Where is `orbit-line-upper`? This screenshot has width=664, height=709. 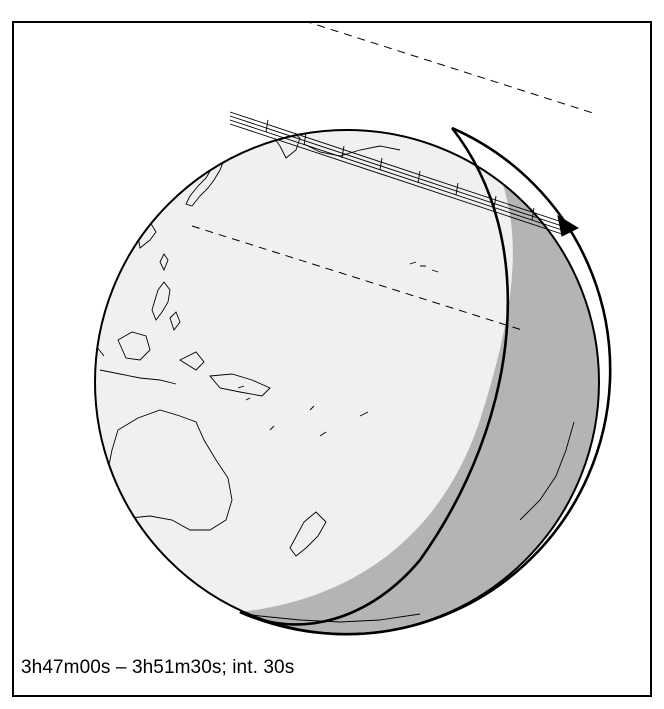
orbit-line-upper is located at coordinates (453, 69).